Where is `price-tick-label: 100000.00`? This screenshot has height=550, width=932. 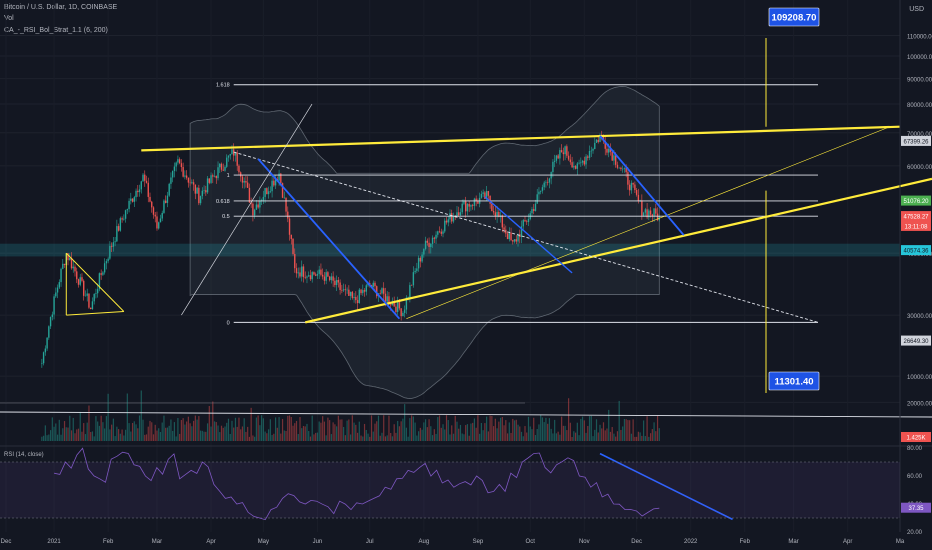
price-tick-label: 100000.00 is located at coordinates (919, 58).